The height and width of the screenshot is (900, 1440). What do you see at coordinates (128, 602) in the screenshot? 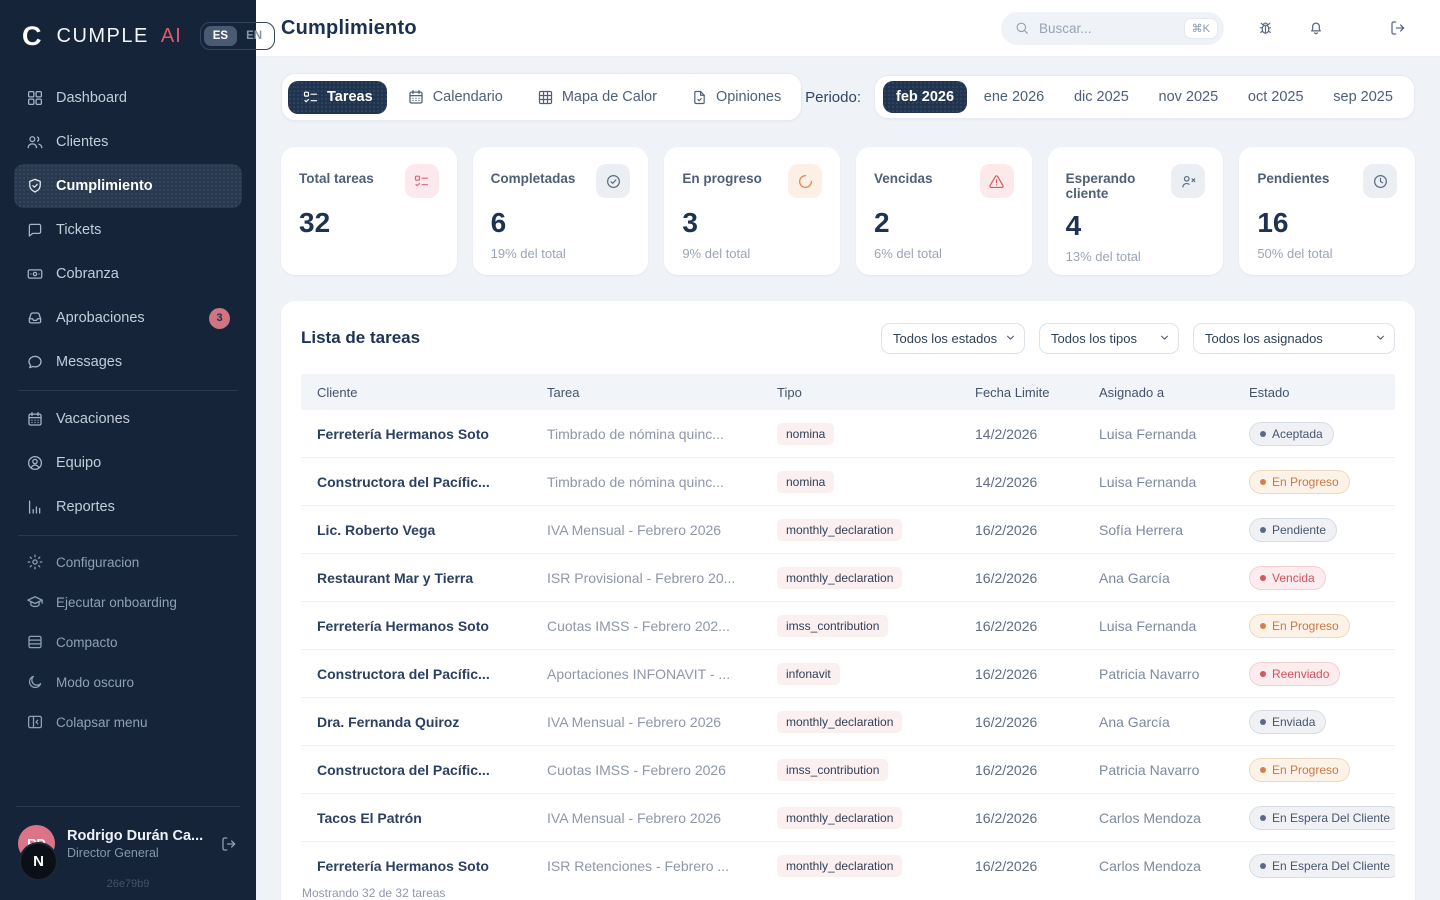
I see `sidebar-item-ejecutar-onboarding: Ejecutar onboarding` at bounding box center [128, 602].